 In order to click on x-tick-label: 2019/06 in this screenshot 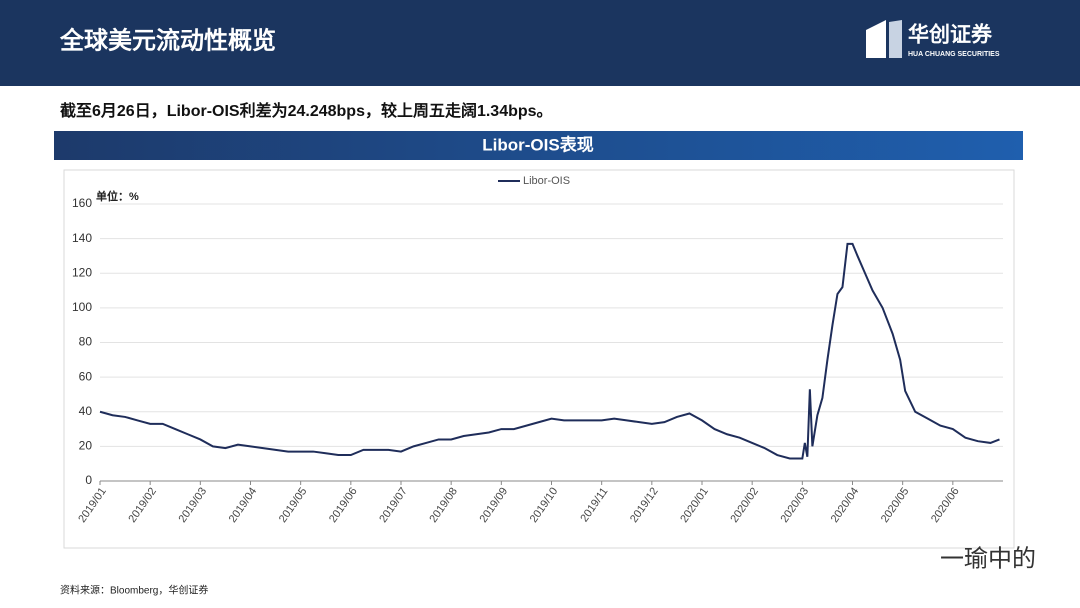, I will do `click(343, 505)`.